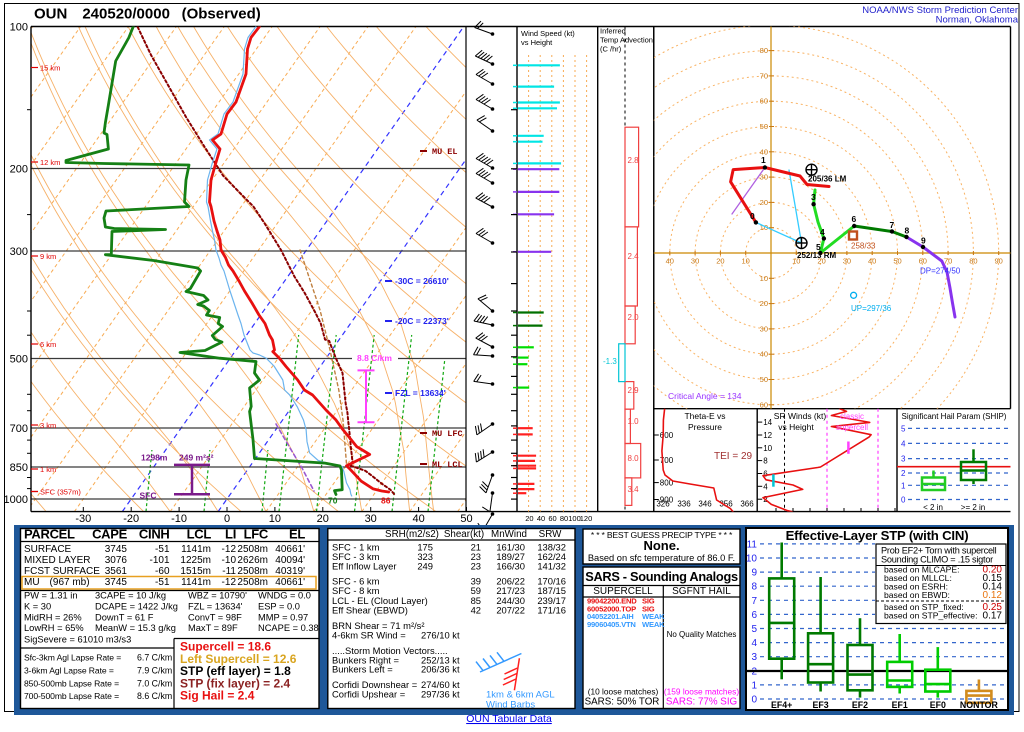 This screenshot has height=732, width=1024. What do you see at coordinates (476, 610) in the screenshot?
I see `svg-text: 42` at bounding box center [476, 610].